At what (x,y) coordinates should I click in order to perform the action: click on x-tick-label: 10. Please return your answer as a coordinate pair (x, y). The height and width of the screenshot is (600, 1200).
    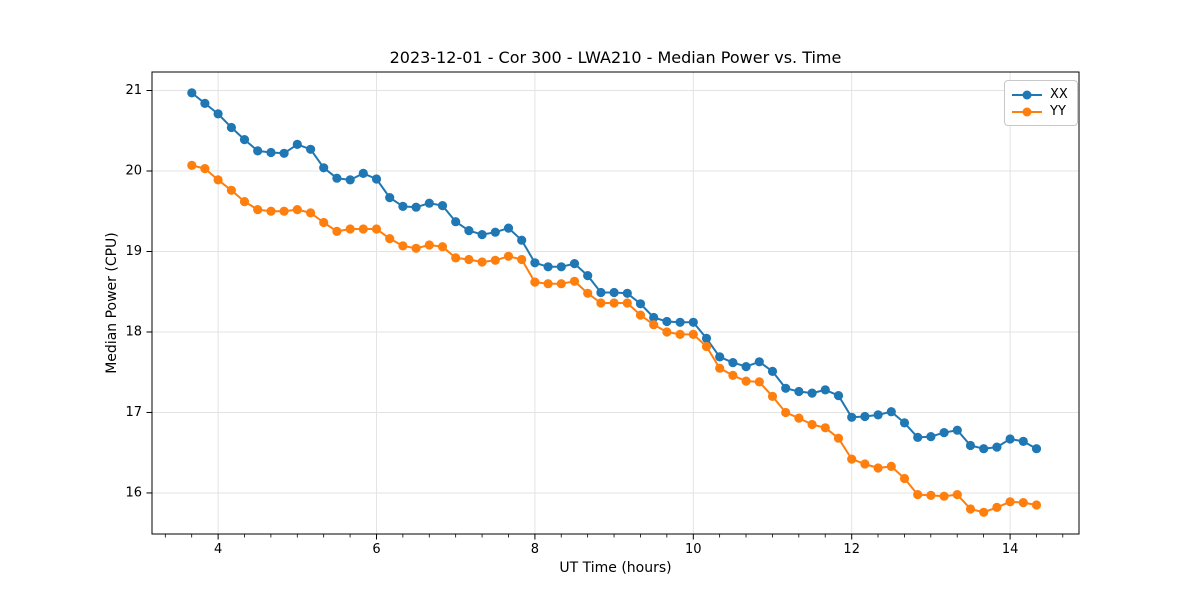
    Looking at the image, I should click on (693, 549).